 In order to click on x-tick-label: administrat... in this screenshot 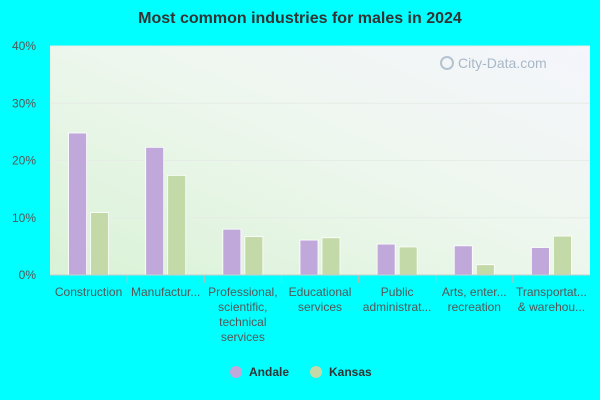, I will do `click(397, 307)`.